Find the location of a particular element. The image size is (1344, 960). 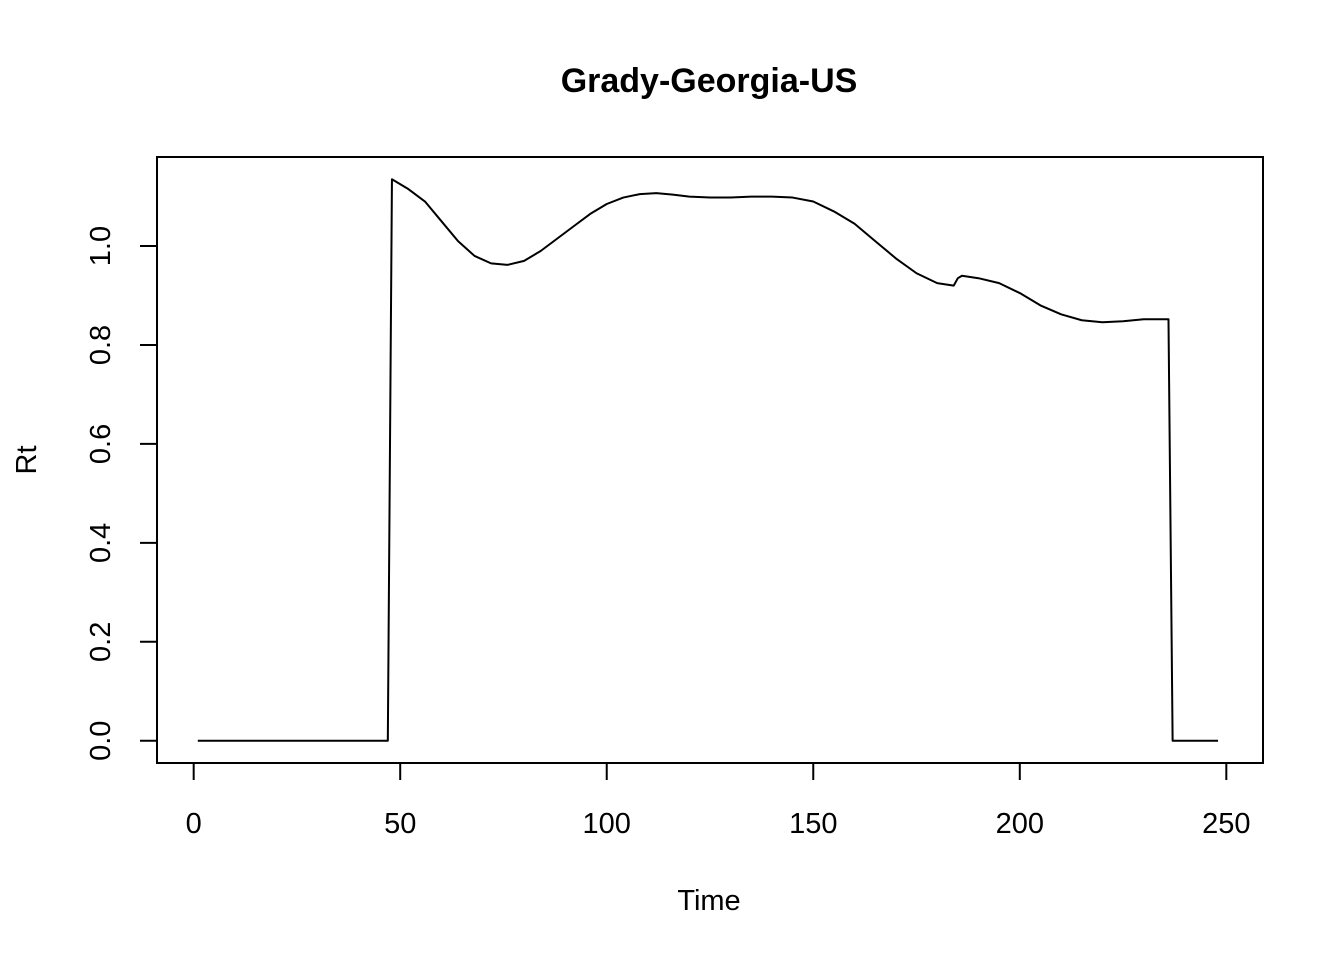

y-tick-label: 0.6 is located at coordinates (101, 444).